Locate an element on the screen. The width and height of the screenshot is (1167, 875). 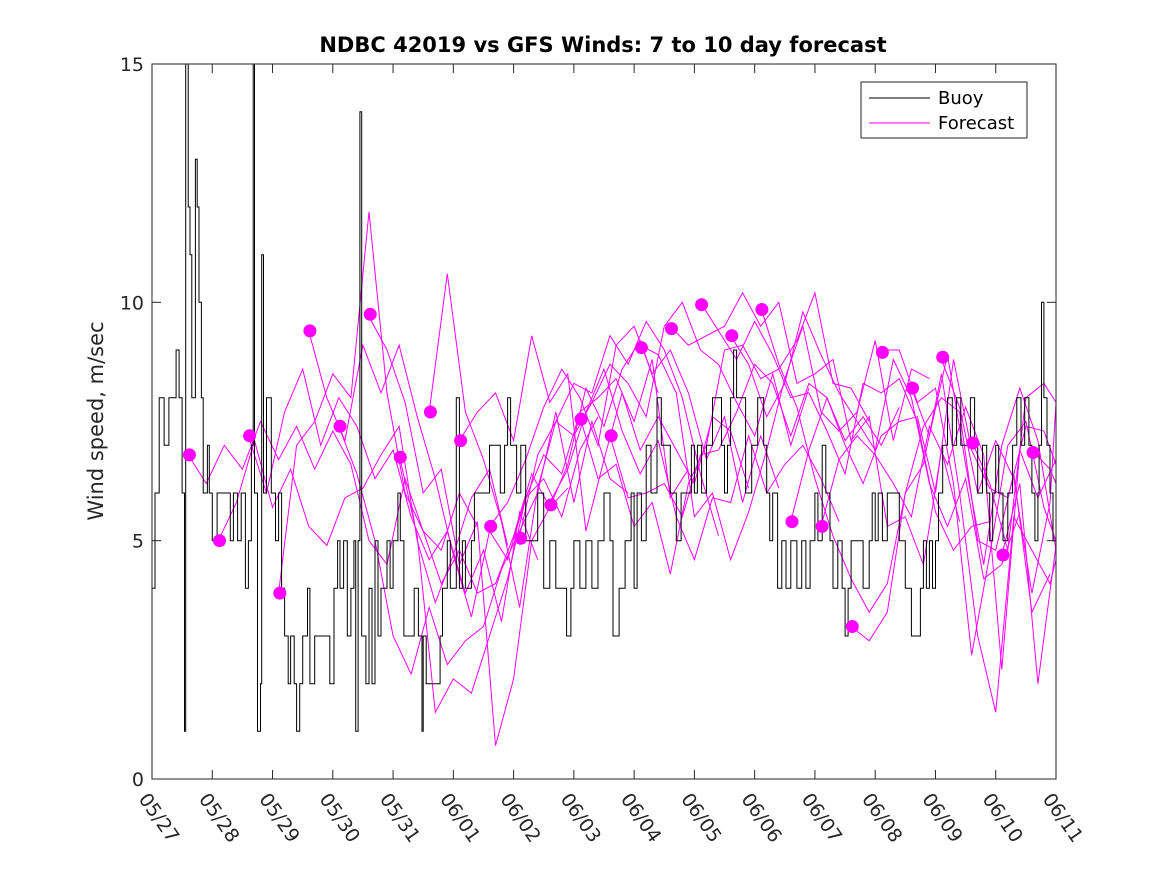
y-axis-label: Wind speed, m/sec is located at coordinates (96, 420).